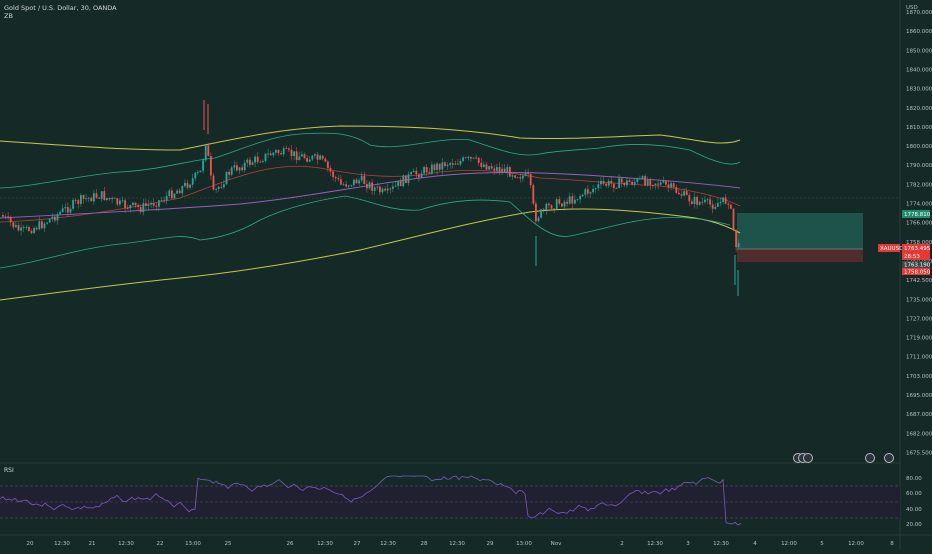 Image resolution: width=932 pixels, height=554 pixels. Describe the element at coordinates (919, 128) in the screenshot. I see `price-tick: 1810.000` at that location.